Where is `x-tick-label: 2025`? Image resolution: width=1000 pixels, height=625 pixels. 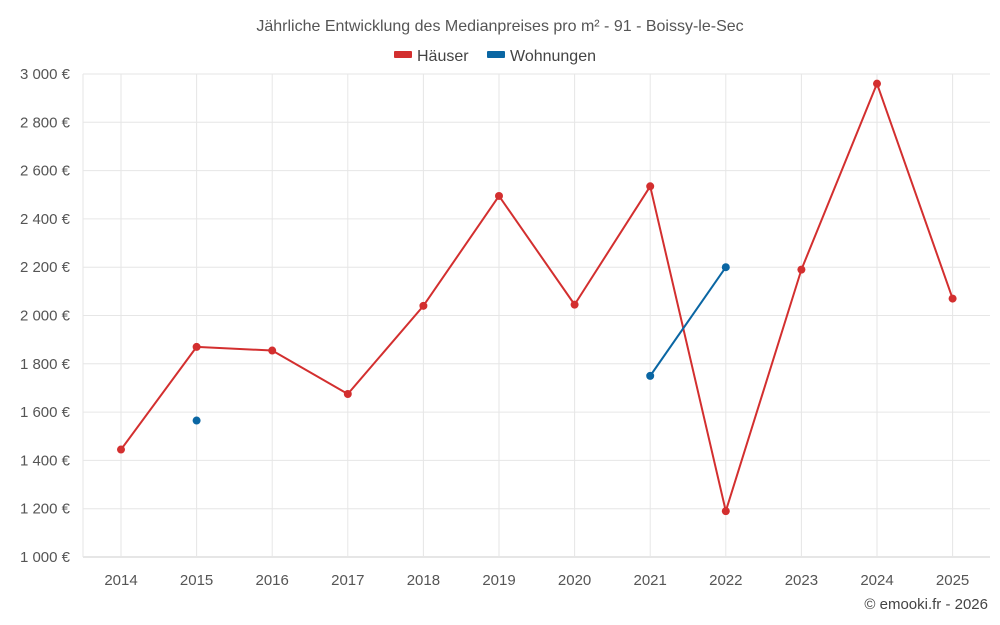 x-tick-label: 2025 is located at coordinates (952, 580).